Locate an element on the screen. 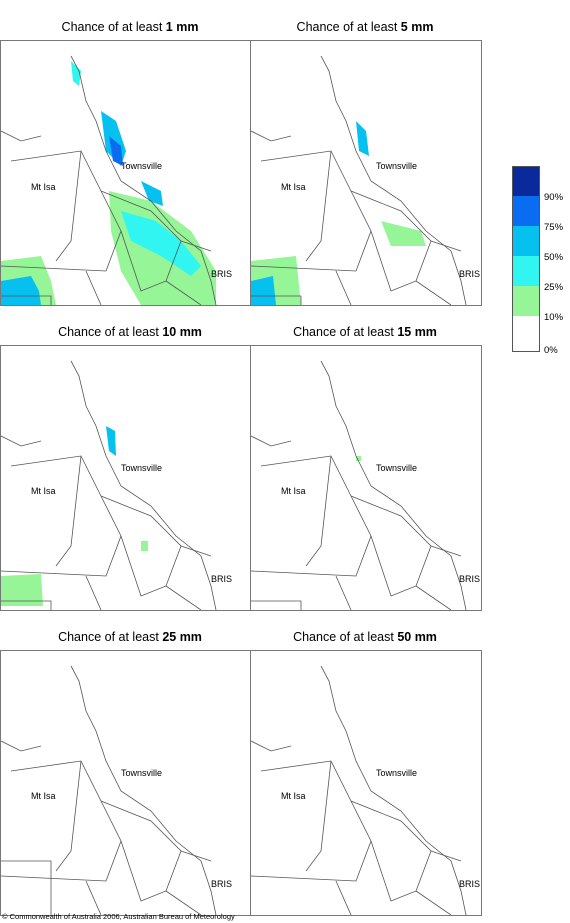 The image size is (570, 923). panel-title-5mm: Chance of at least 5 mm is located at coordinates (365, 27).